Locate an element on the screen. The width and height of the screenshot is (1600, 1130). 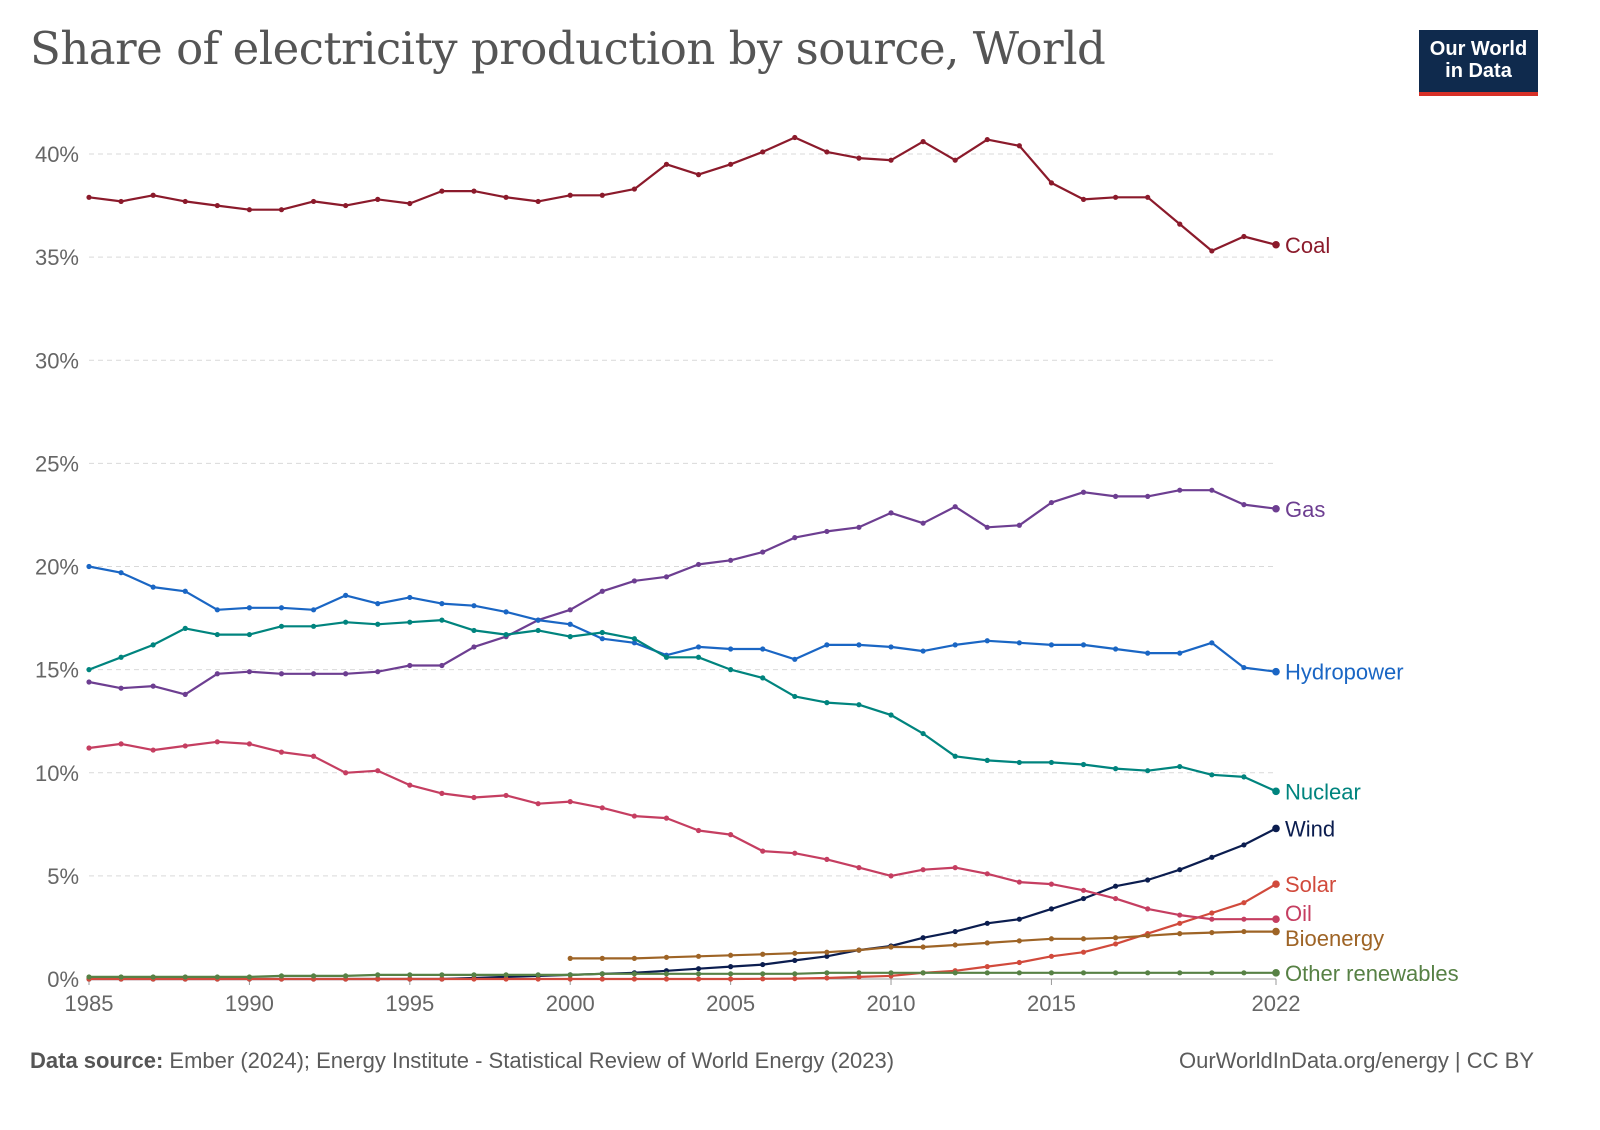
series-label-hydropower: Hydropower is located at coordinates (1344, 672).